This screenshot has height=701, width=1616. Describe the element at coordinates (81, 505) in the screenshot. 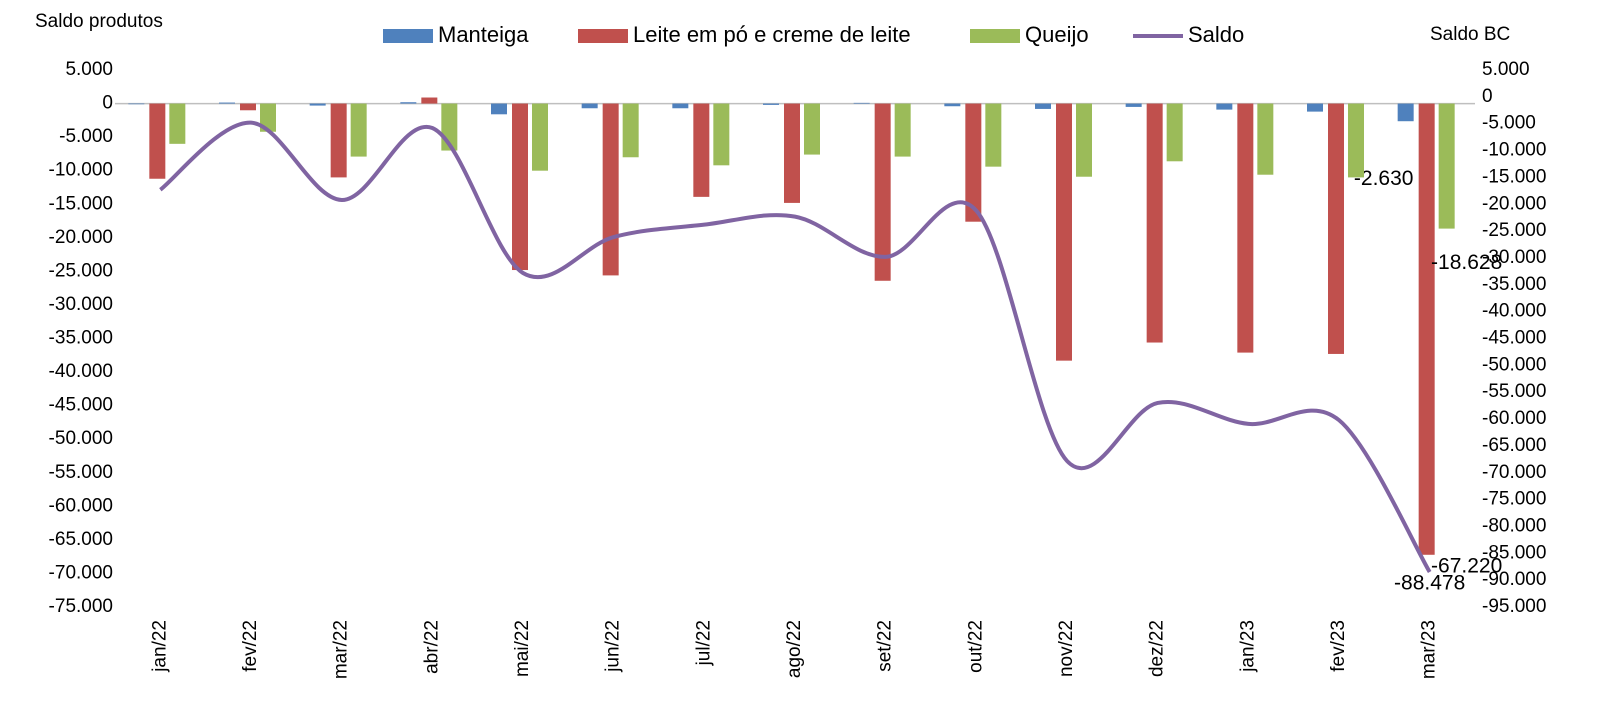

I see `y-tick-label: -60.000` at that location.